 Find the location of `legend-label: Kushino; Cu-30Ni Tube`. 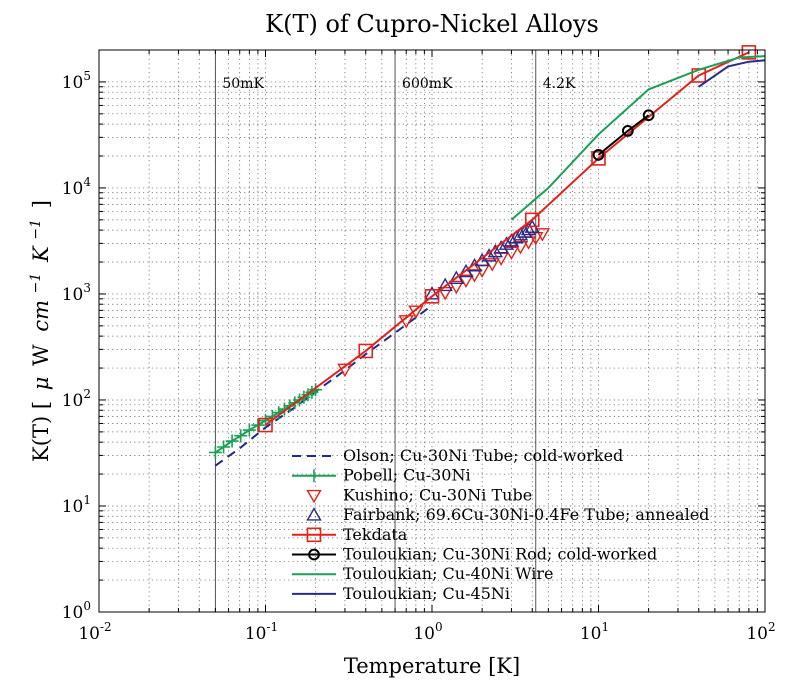

legend-label: Kushino; Cu-30Ni Tube is located at coordinates (437, 494).